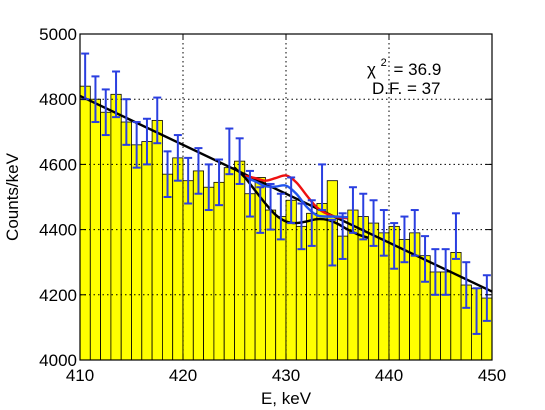 This screenshot has height=410, width=545. I want to click on x-tick-label: 440, so click(389, 375).